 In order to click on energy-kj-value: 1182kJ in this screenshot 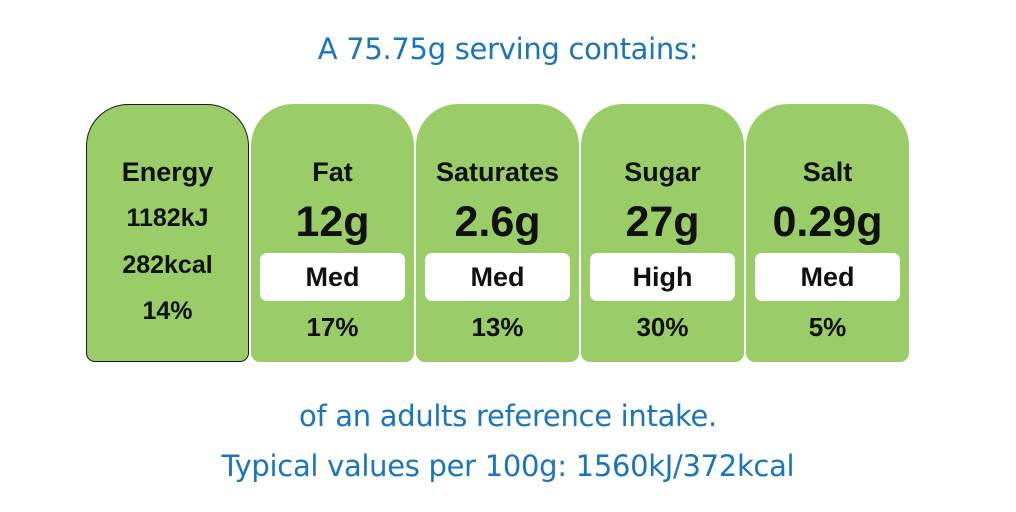, I will do `click(167, 218)`.